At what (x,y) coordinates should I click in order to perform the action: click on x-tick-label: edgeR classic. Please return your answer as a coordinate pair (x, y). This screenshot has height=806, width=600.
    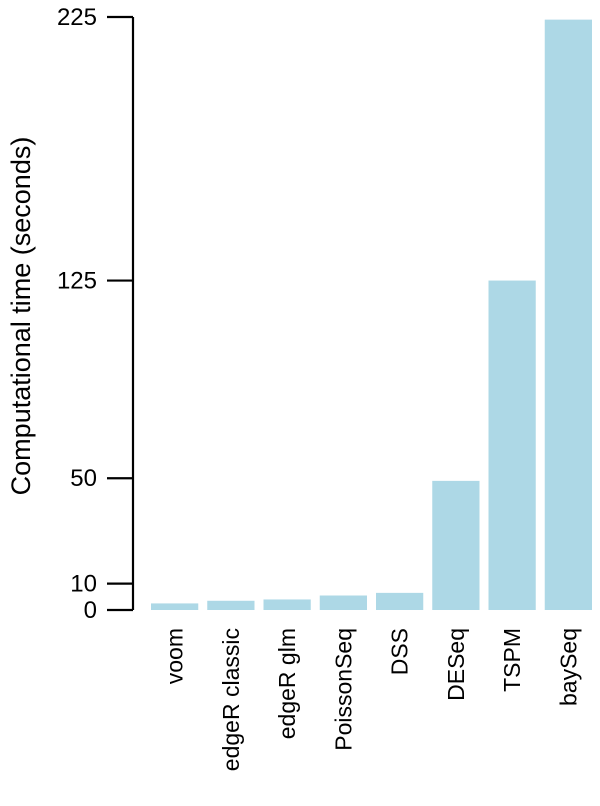
    Looking at the image, I should click on (231, 699).